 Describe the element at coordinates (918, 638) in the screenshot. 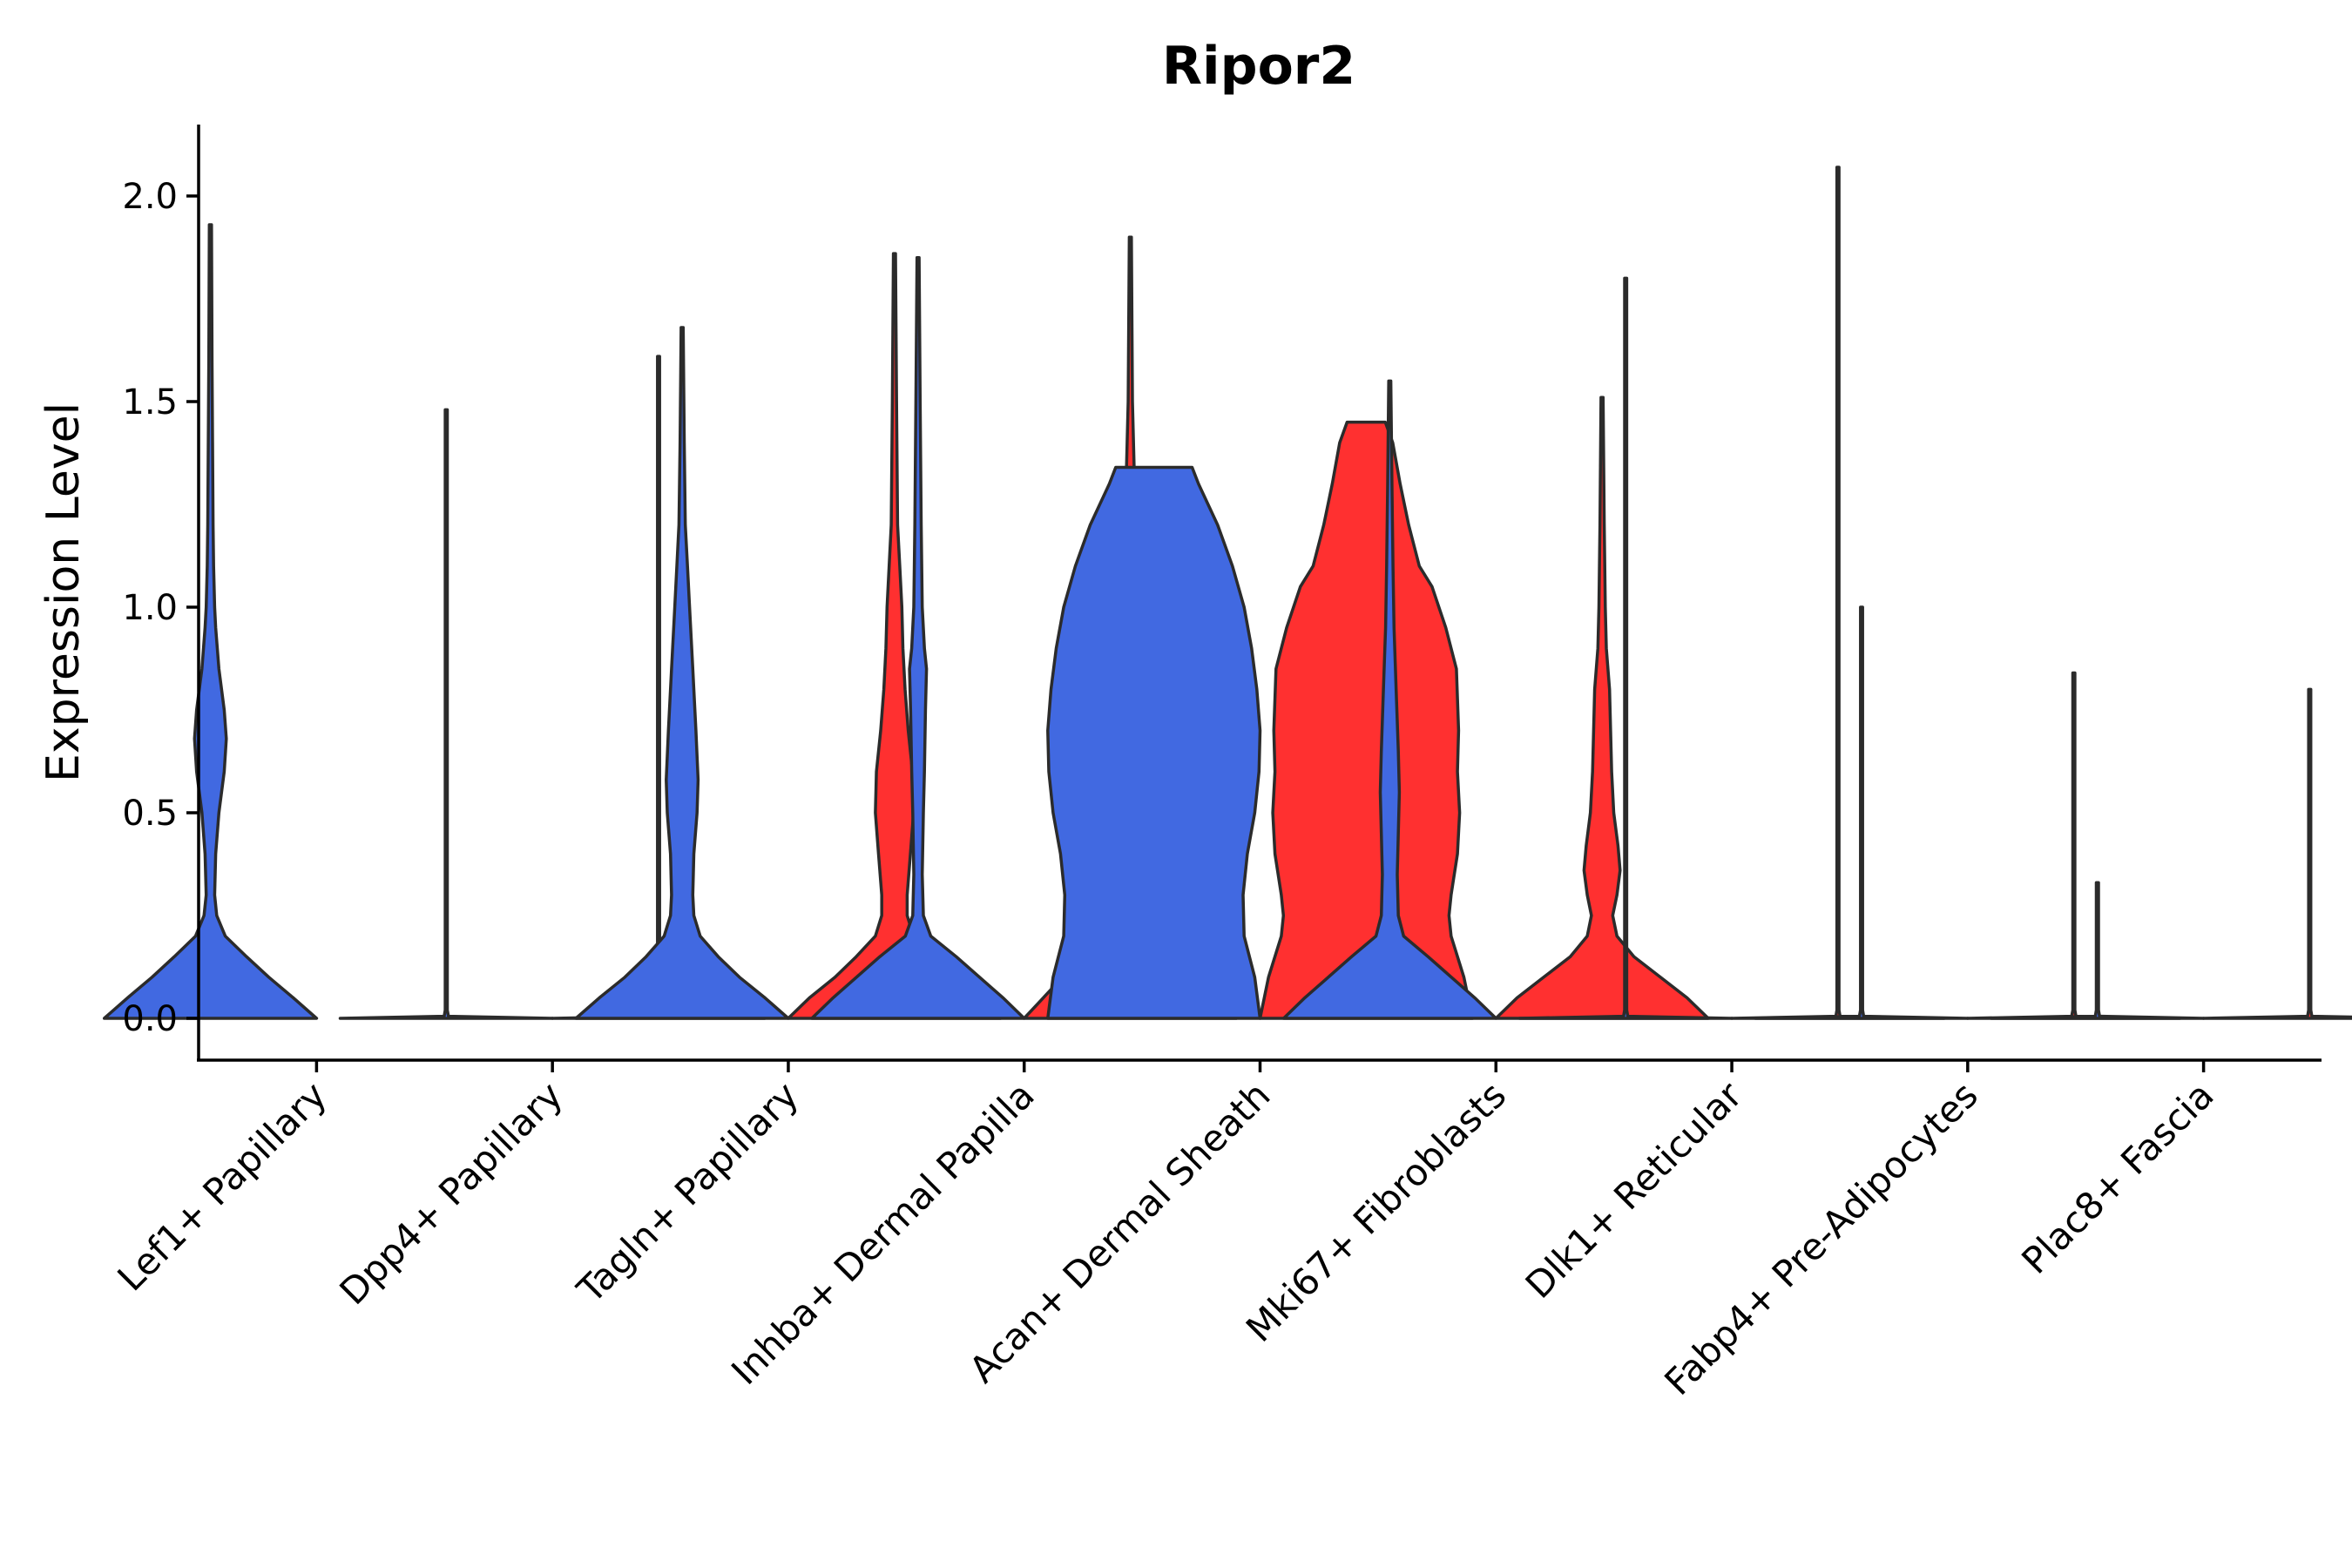

I see `violin-inhba-dermal-papilla-left` at that location.